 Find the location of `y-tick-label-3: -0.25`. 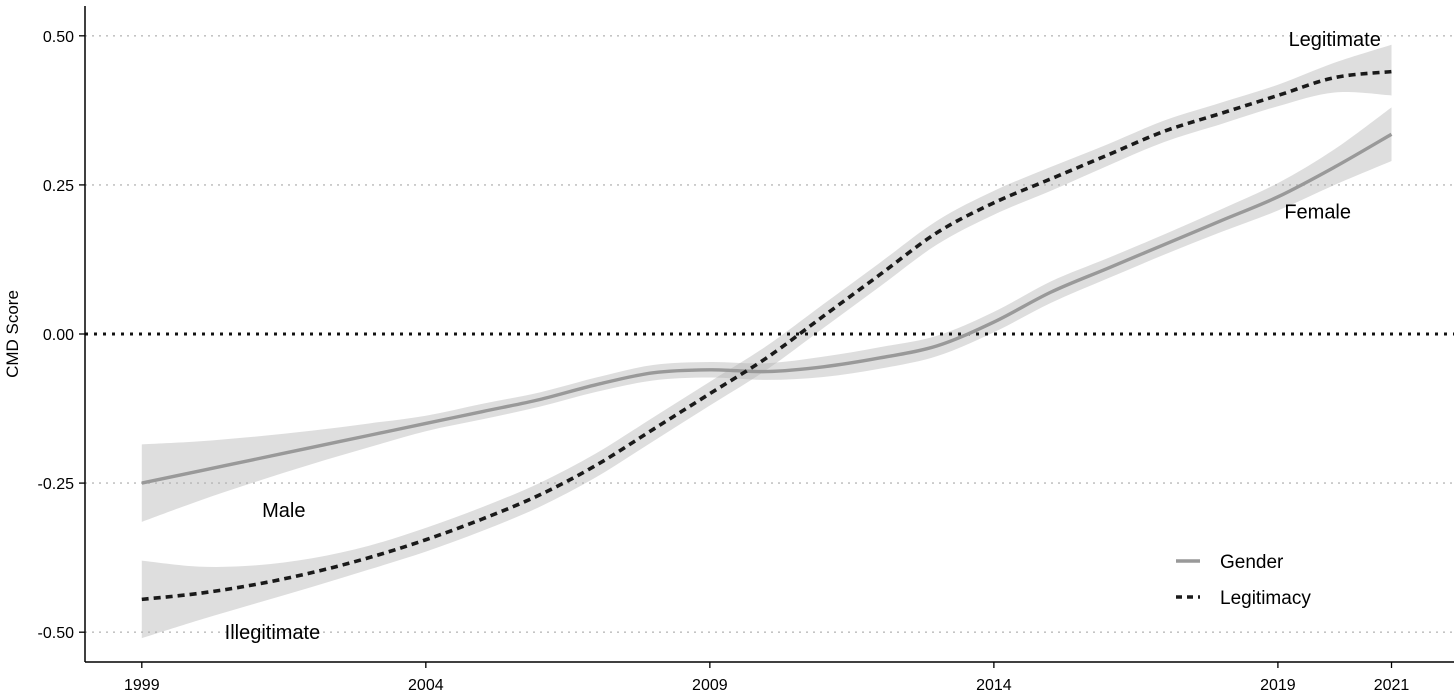

y-tick-label-3: -0.25 is located at coordinates (56, 484).